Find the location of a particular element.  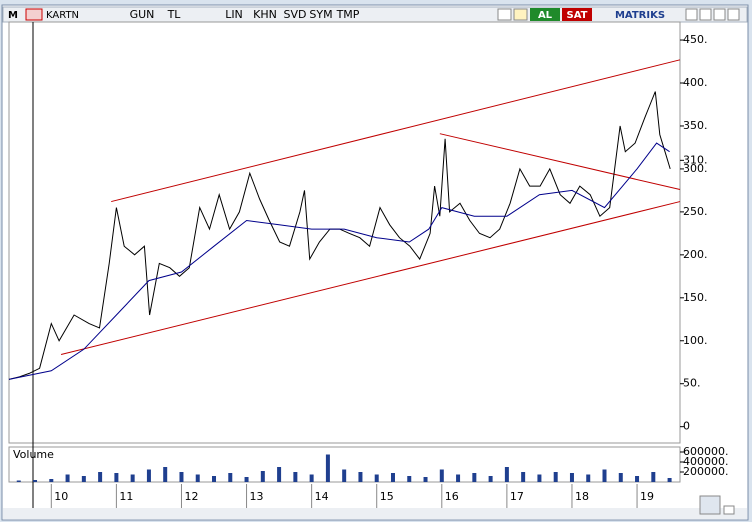

y-tick-label: 350. is located at coordinates (695, 125).